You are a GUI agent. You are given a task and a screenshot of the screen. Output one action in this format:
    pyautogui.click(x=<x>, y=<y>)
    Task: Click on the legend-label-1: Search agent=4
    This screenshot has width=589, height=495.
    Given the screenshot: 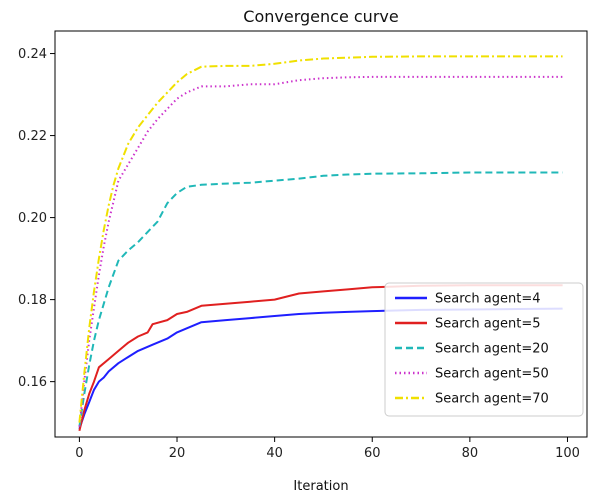 What is the action you would take?
    pyautogui.click(x=488, y=299)
    